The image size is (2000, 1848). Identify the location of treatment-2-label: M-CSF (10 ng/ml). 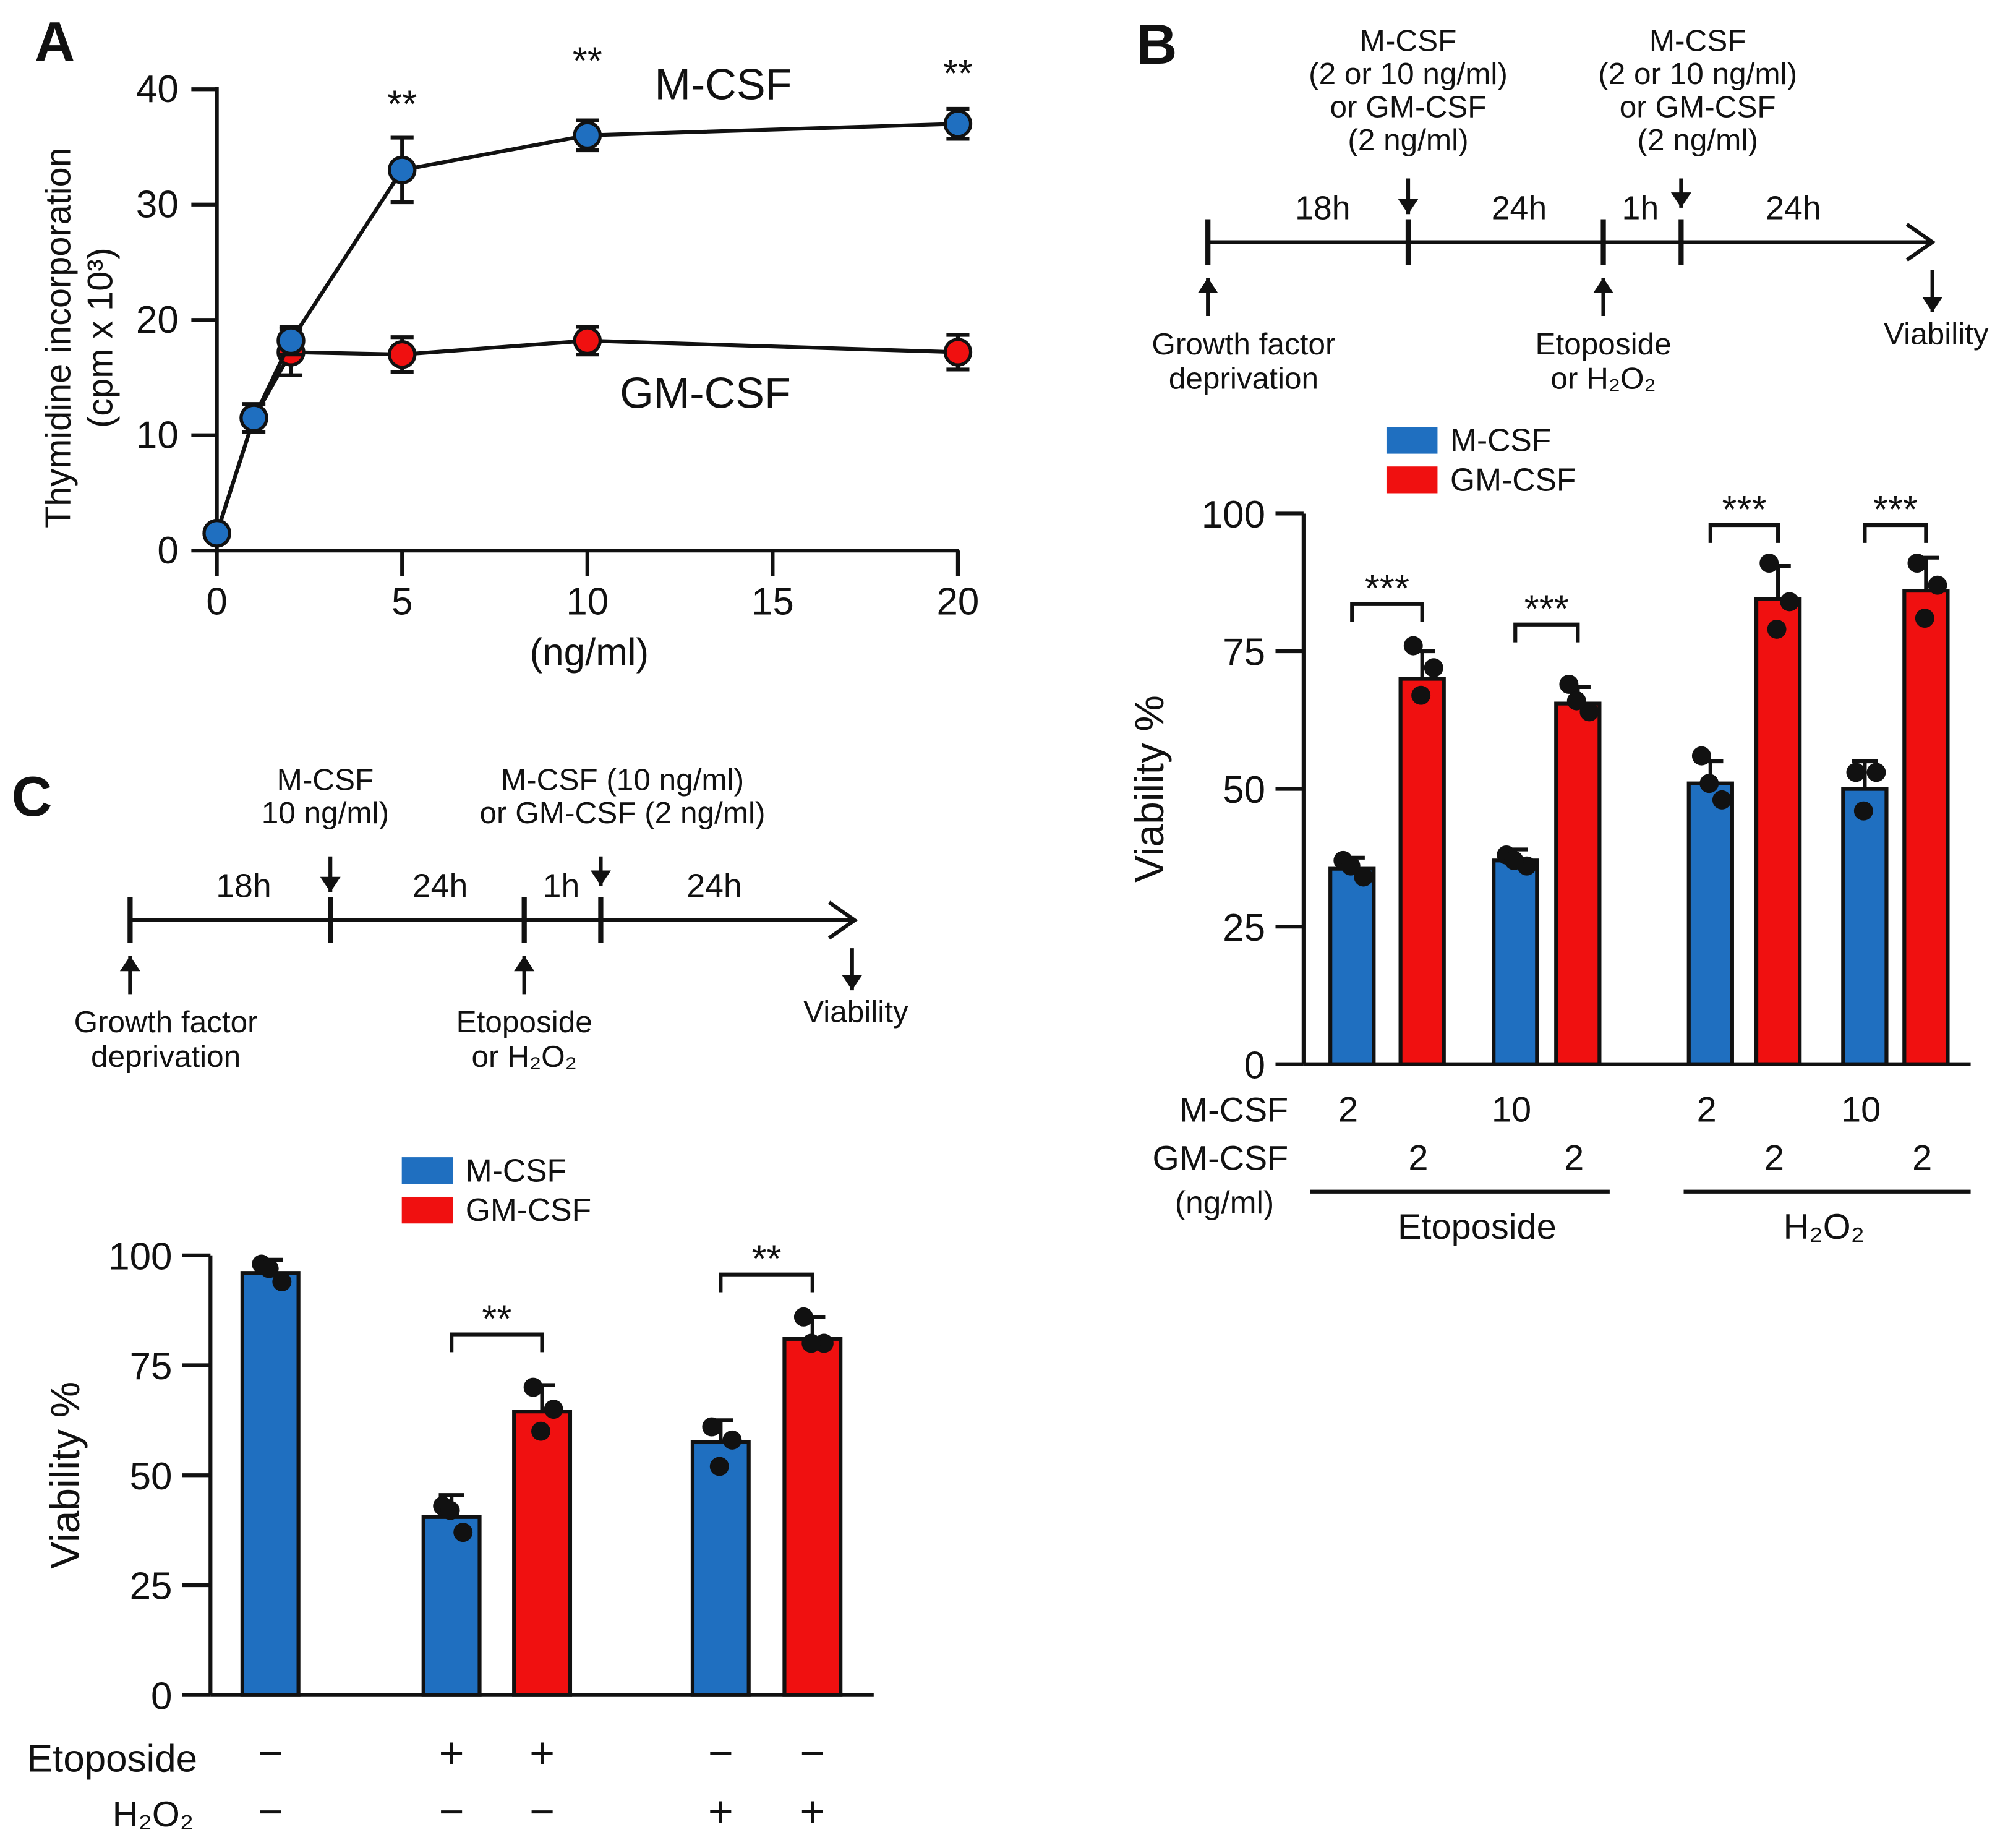
(622, 780).